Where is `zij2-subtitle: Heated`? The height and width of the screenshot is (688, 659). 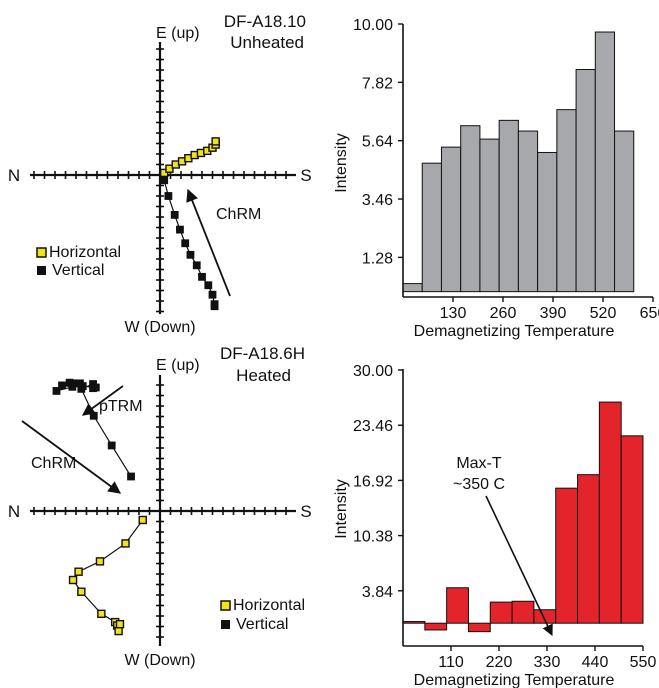
zij2-subtitle: Heated is located at coordinates (263, 375).